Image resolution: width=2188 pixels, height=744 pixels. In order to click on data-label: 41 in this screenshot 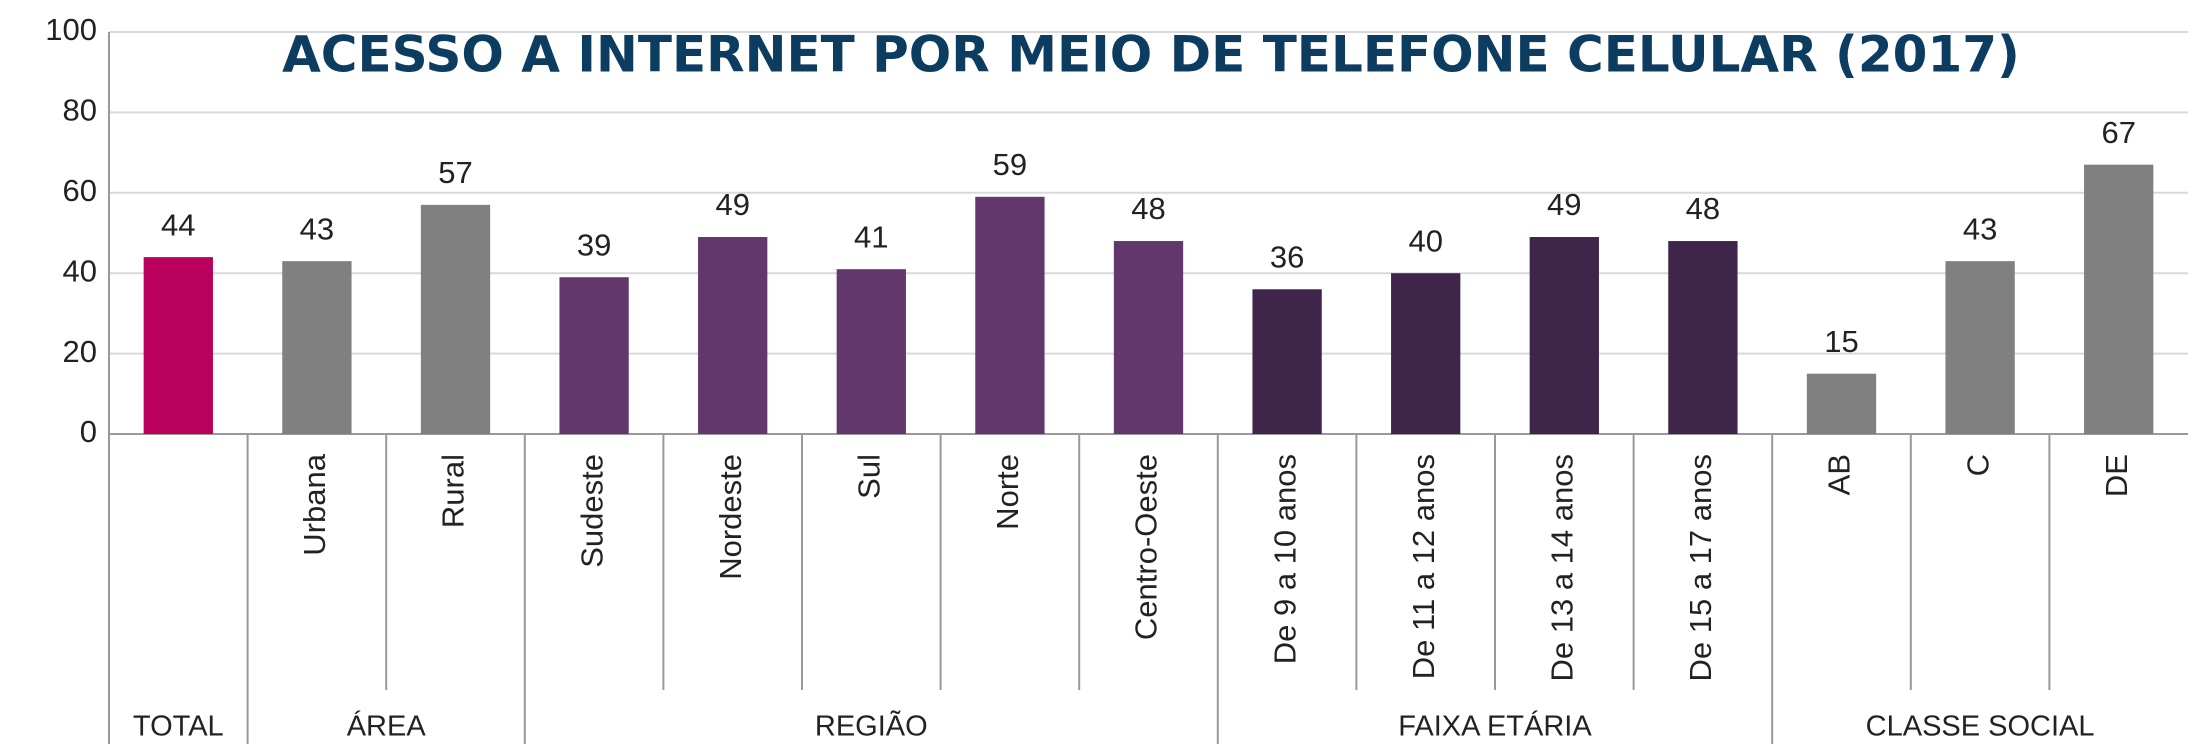, I will do `click(871, 236)`.